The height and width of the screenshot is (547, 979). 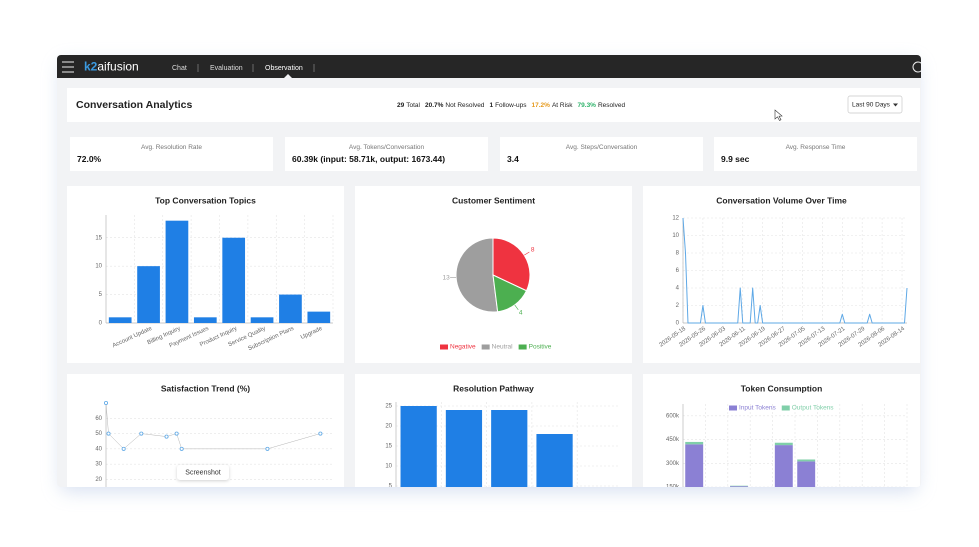 What do you see at coordinates (98, 419) in the screenshot?
I see `y-tick-label: 60` at bounding box center [98, 419].